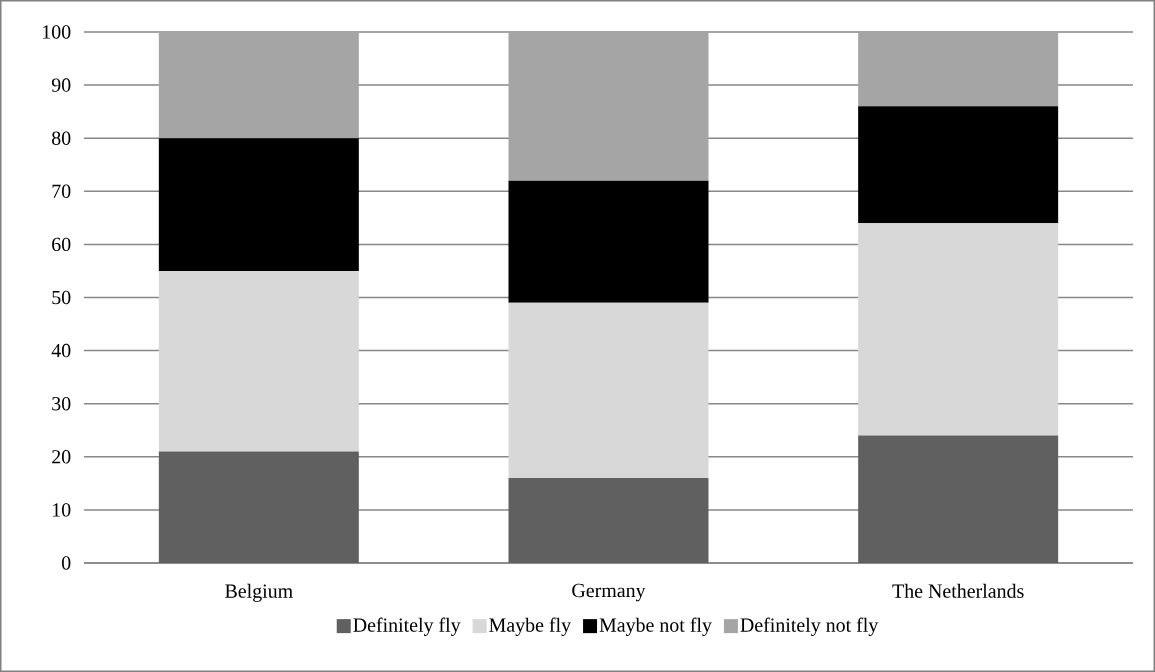  Describe the element at coordinates (609, 592) in the screenshot. I see `x-tick-label: Germany` at that location.